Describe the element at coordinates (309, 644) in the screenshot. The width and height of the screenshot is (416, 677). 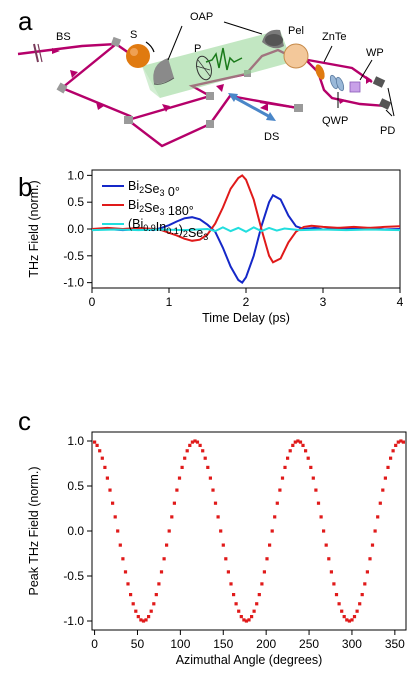
I see `c-x-tick-label: 250` at that location.